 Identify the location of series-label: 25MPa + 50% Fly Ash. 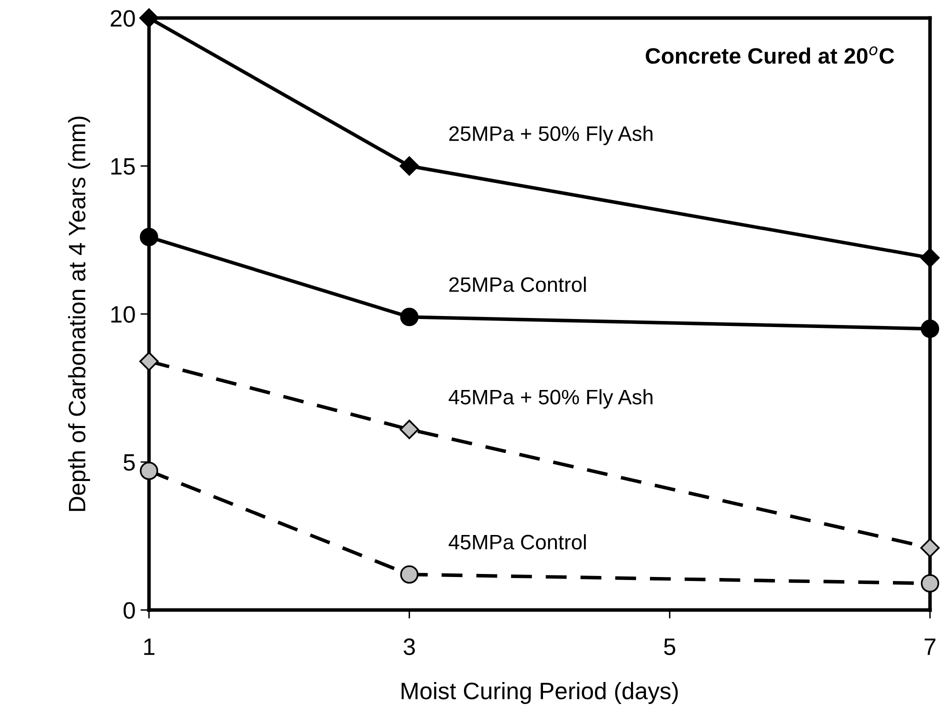
(550, 136).